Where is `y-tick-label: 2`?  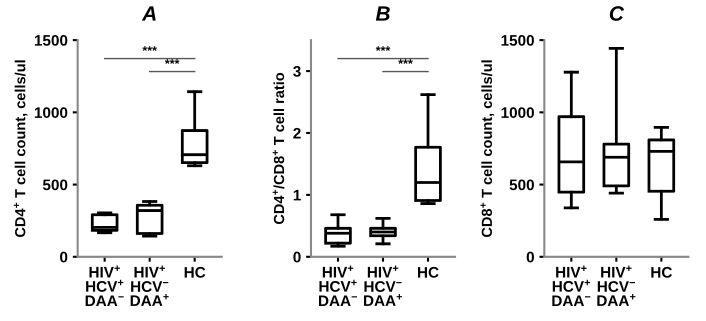 y-tick-label: 2 is located at coordinates (297, 133).